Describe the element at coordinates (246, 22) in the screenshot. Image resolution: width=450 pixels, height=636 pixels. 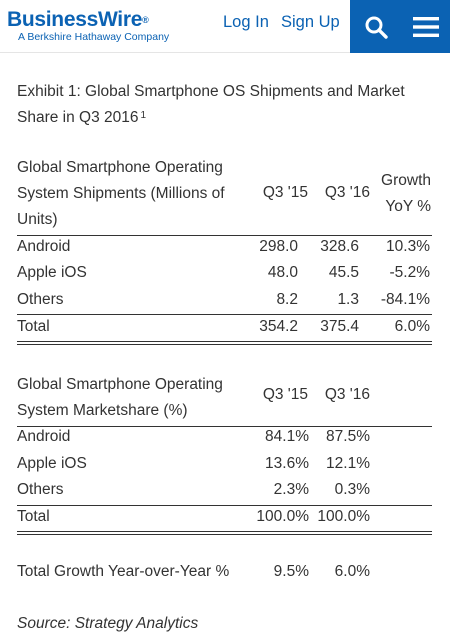
I see `login-link: Log In` at that location.